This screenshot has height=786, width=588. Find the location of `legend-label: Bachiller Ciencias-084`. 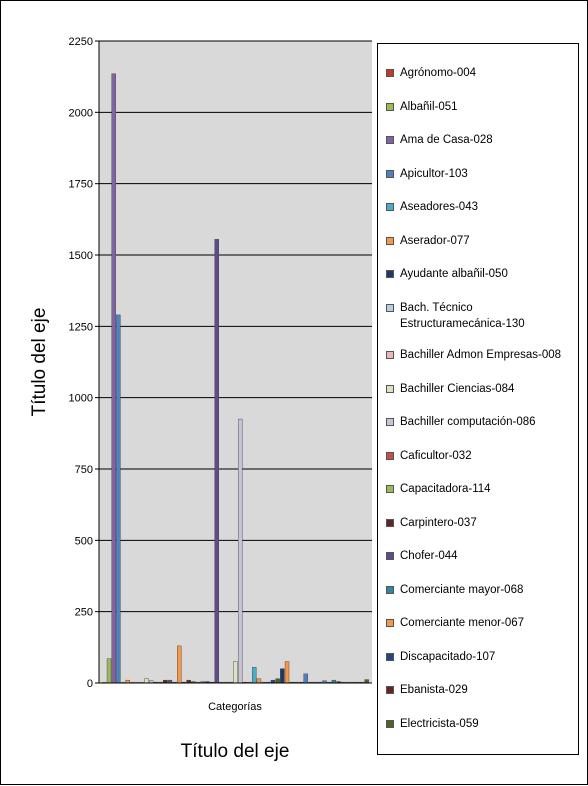

legend-label: Bachiller Ciencias-084 is located at coordinates (457, 388).